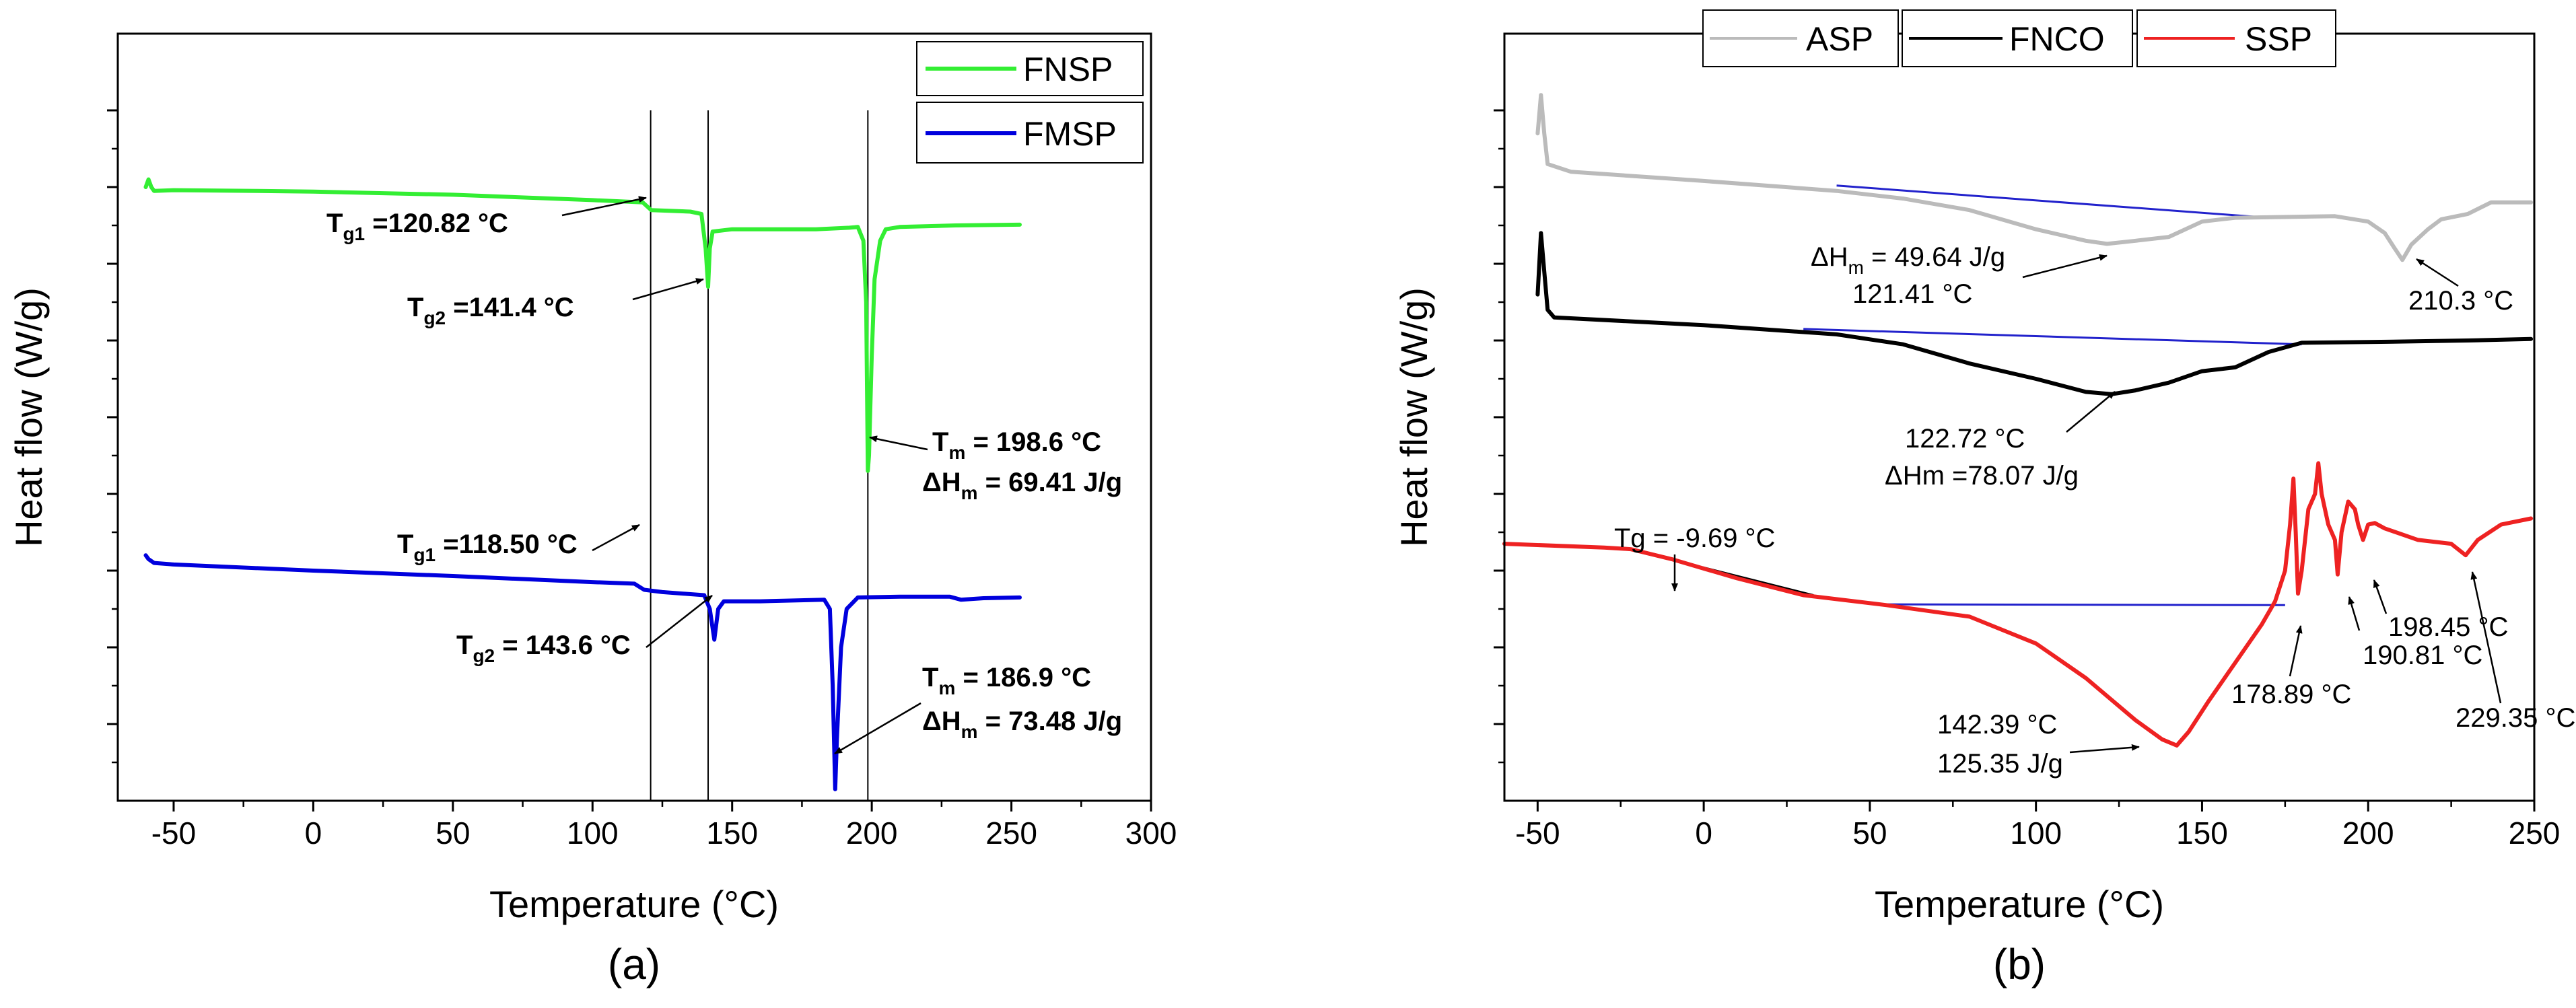 This screenshot has height=1008, width=2576. Describe the element at coordinates (1694, 538) in the screenshot. I see `annotation-tg-ssp: Tg = -9.69 °C` at that location.